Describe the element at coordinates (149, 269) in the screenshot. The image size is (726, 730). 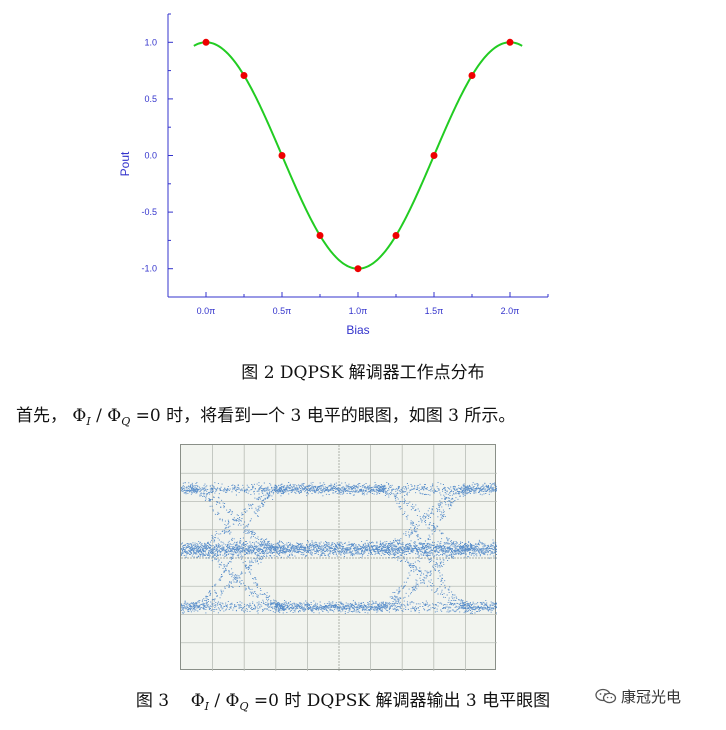
I see `y-tick-label: -1.0` at that location.